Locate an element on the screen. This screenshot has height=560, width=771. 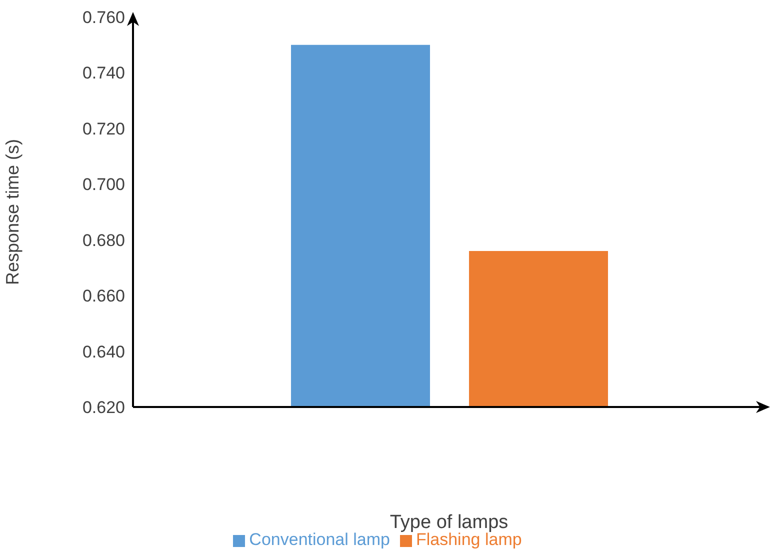
y-tick-label: 0.680 is located at coordinates (103, 240).